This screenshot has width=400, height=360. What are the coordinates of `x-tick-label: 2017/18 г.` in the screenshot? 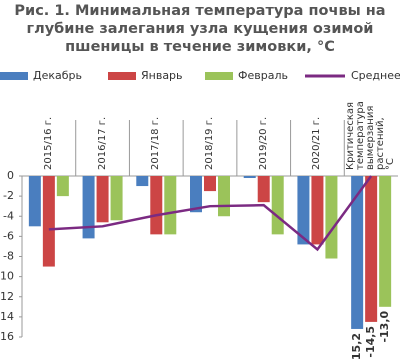 It's located at (156, 143).